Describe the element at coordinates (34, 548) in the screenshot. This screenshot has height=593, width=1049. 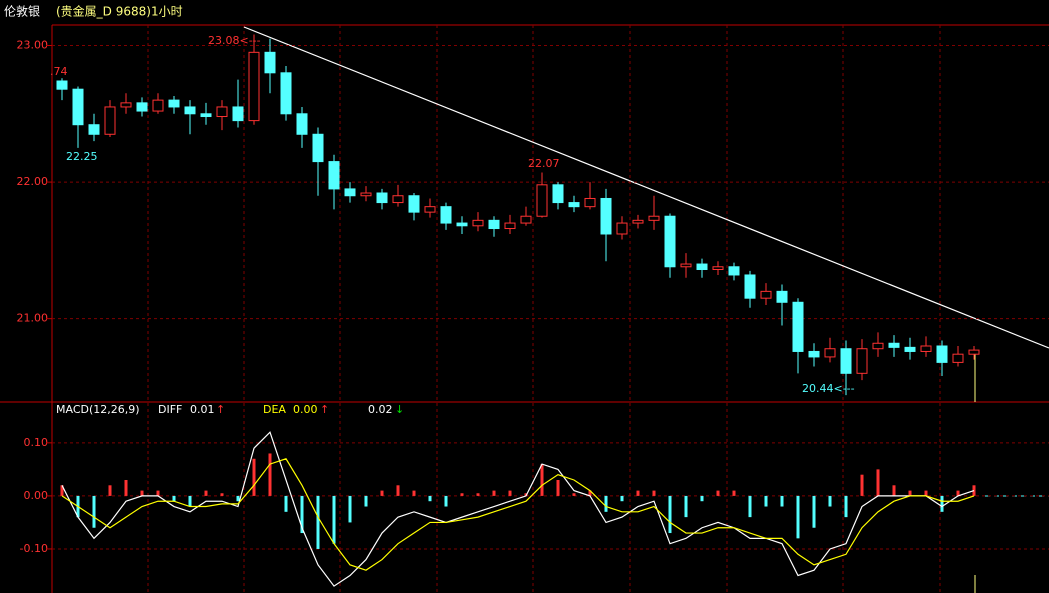
I see `y-tick-label: -0.10` at that location.